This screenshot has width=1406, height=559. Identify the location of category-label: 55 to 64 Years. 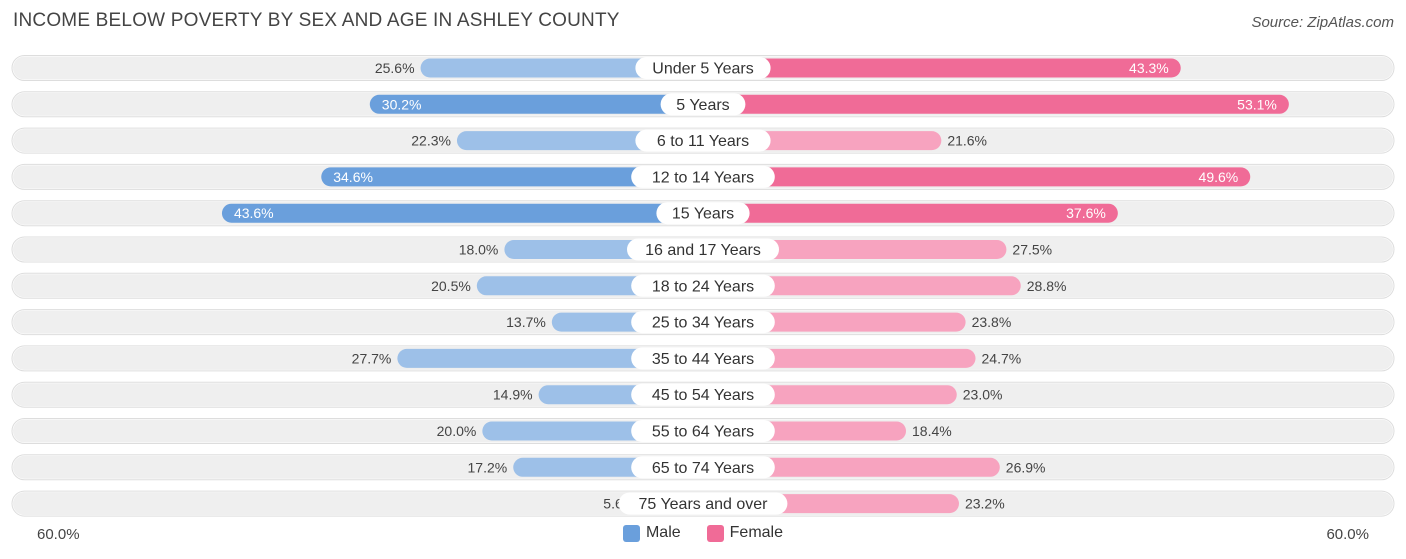
(703, 432).